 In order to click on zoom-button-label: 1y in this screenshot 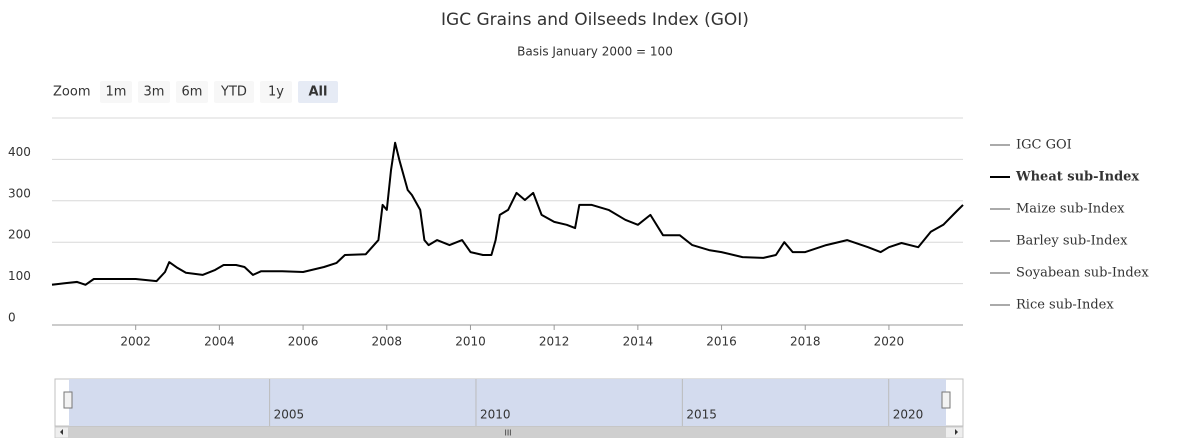, I will do `click(276, 92)`.